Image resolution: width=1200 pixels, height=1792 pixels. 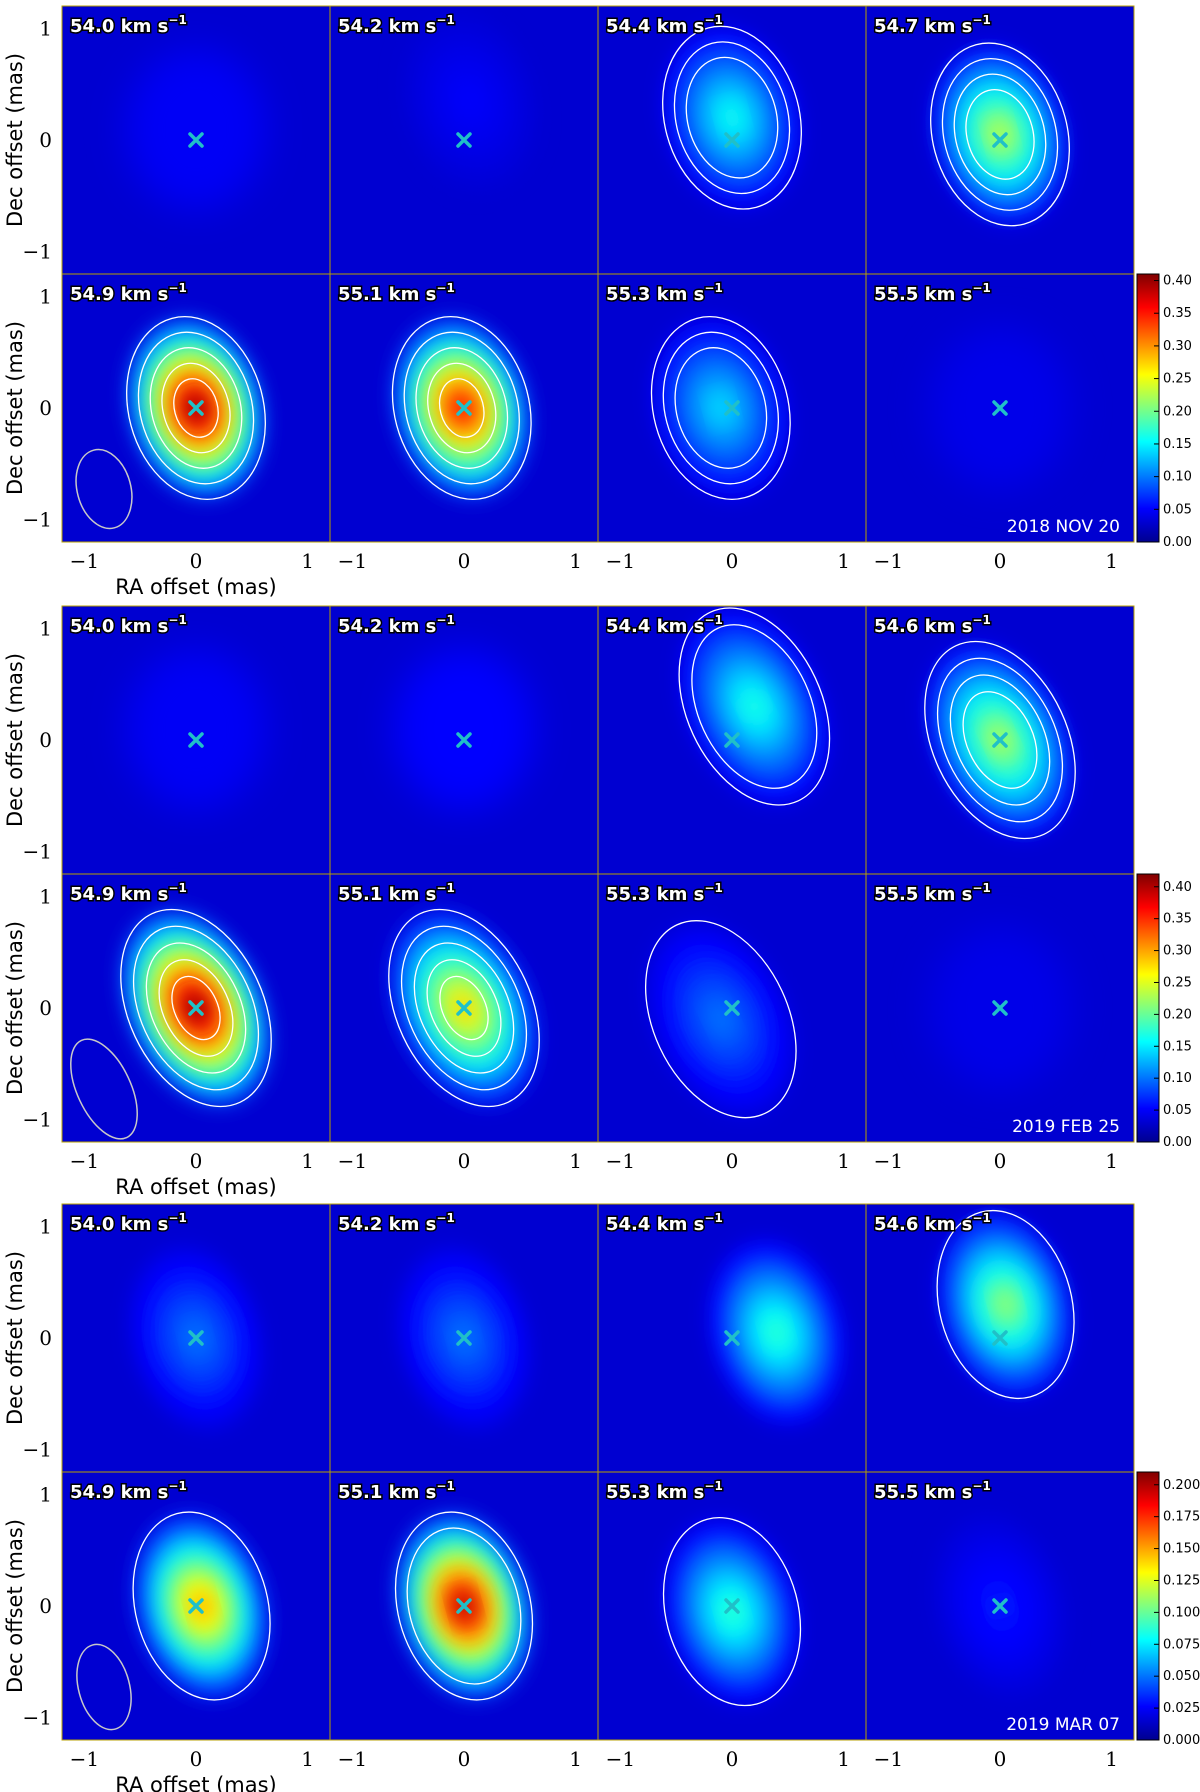 I want to click on velocity-label: 54.0 km s−1, so click(x=128, y=1223).